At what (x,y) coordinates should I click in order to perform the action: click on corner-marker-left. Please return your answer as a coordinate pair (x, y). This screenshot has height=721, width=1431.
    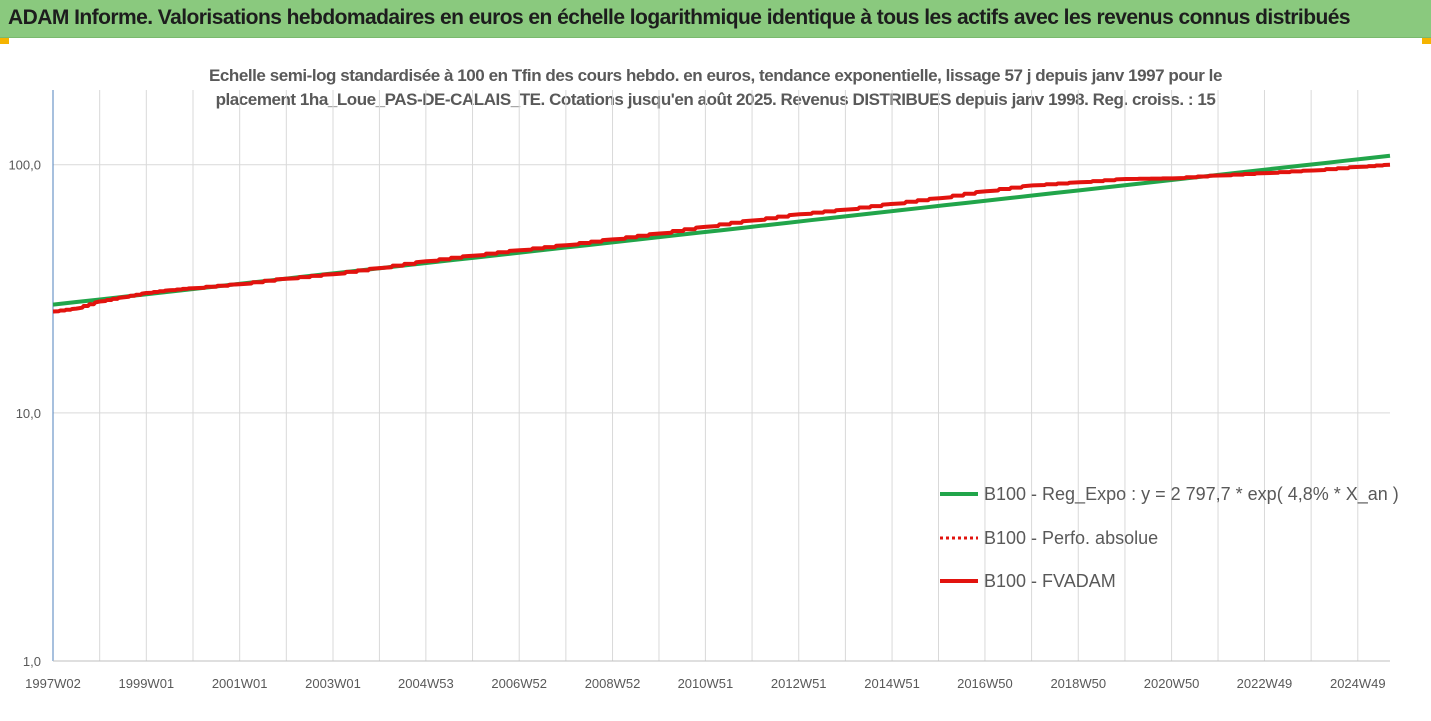
    Looking at the image, I should click on (4, 41).